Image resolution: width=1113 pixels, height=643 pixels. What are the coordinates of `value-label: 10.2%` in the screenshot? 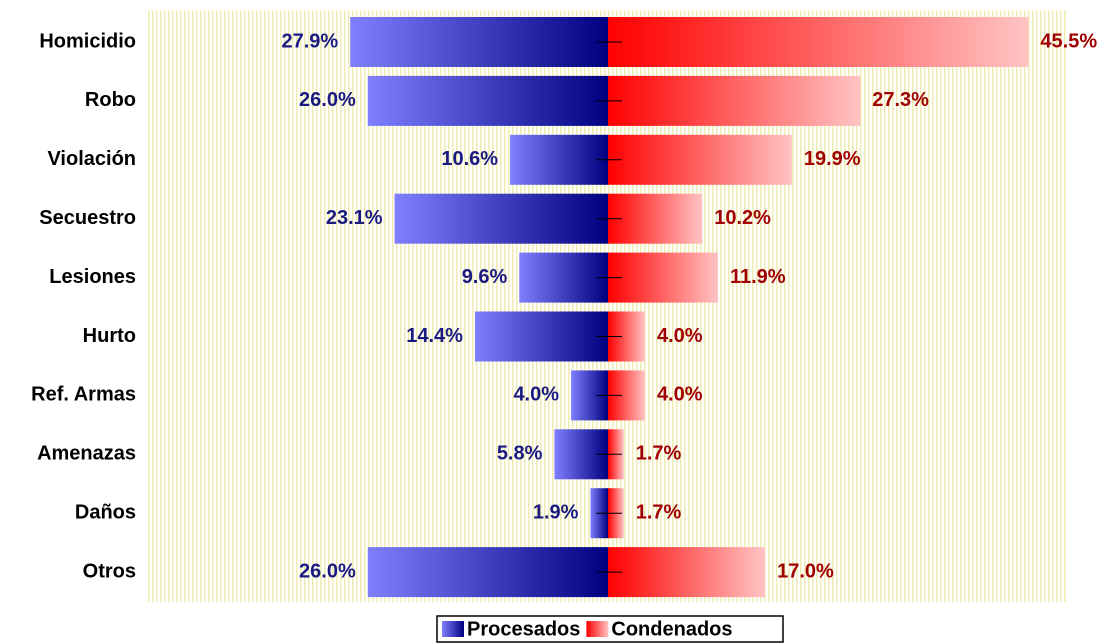 It's located at (742, 218).